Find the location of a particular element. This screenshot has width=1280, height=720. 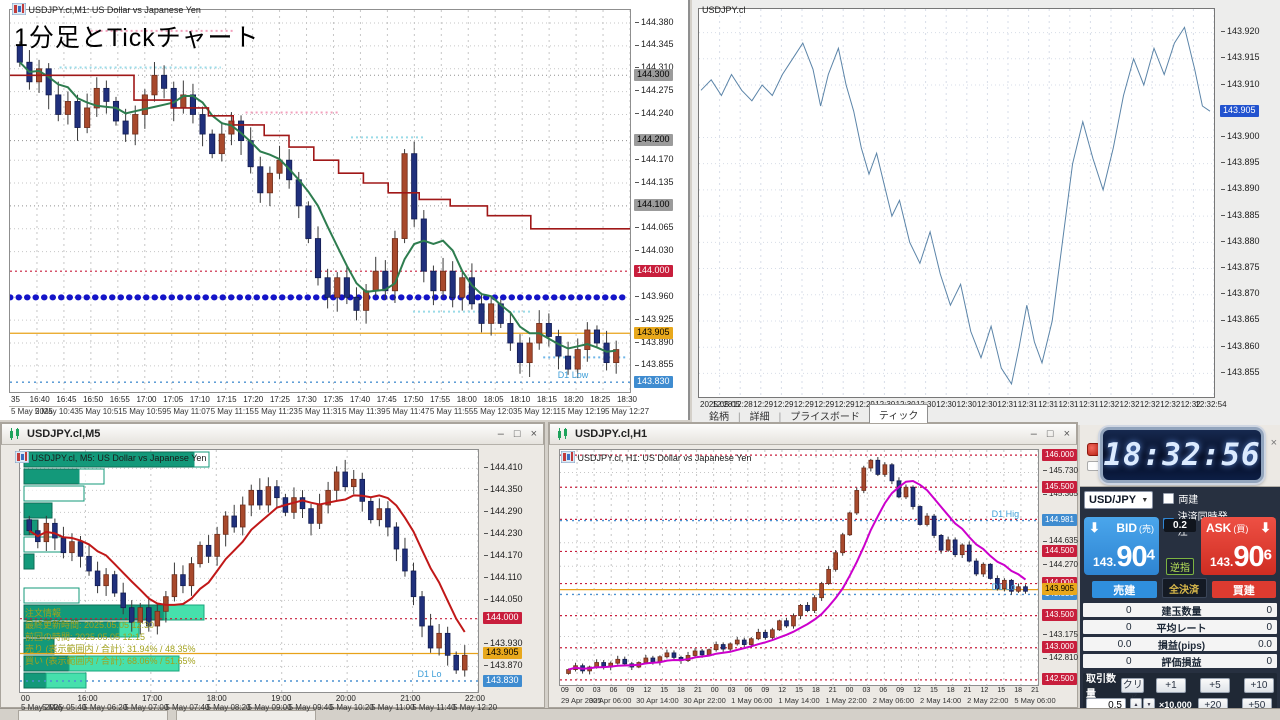

price-tick: 144.050 is located at coordinates (503, 599).